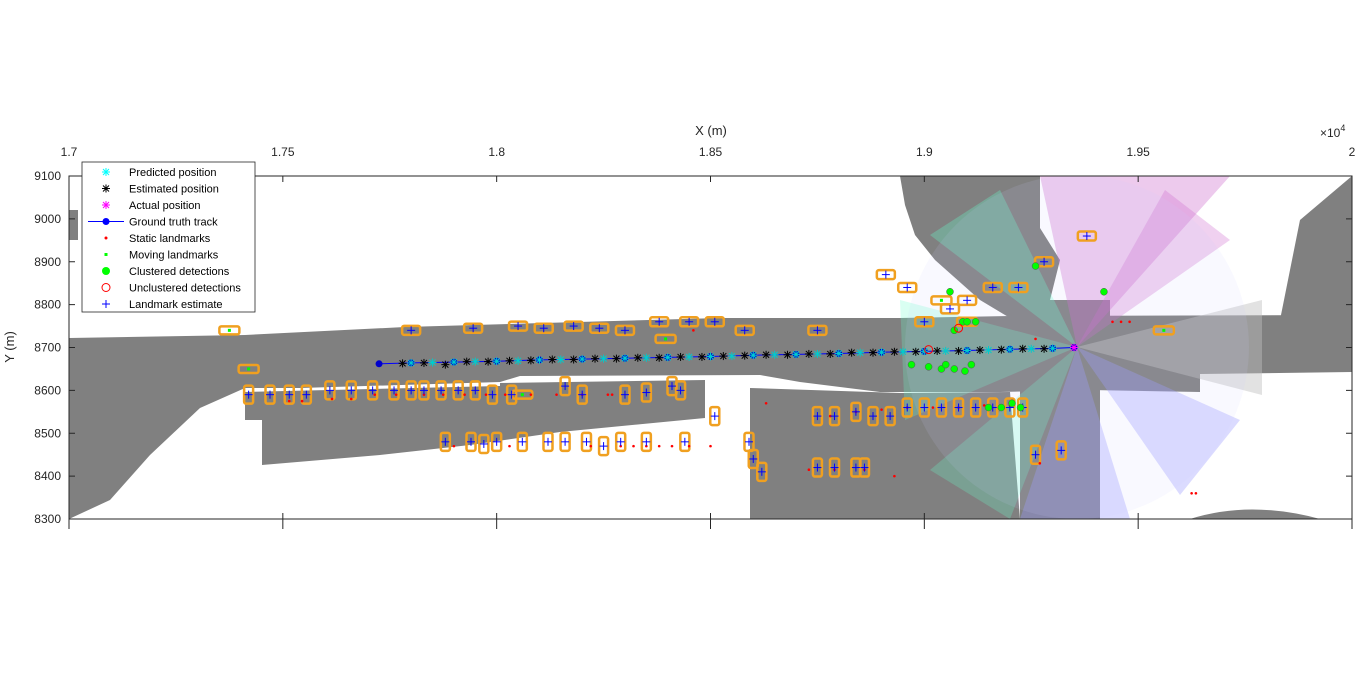  What do you see at coordinates (47, 219) in the screenshot?
I see `y-tick-label: 9000` at bounding box center [47, 219].